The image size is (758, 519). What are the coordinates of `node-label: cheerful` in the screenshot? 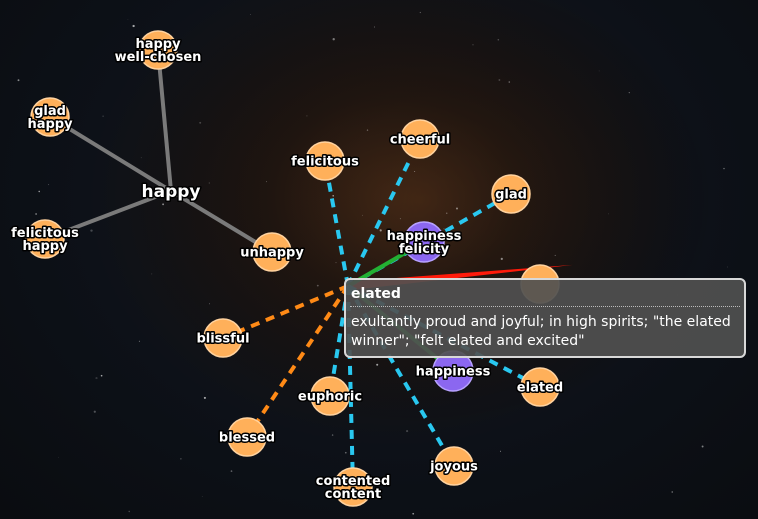 It's located at (420, 140).